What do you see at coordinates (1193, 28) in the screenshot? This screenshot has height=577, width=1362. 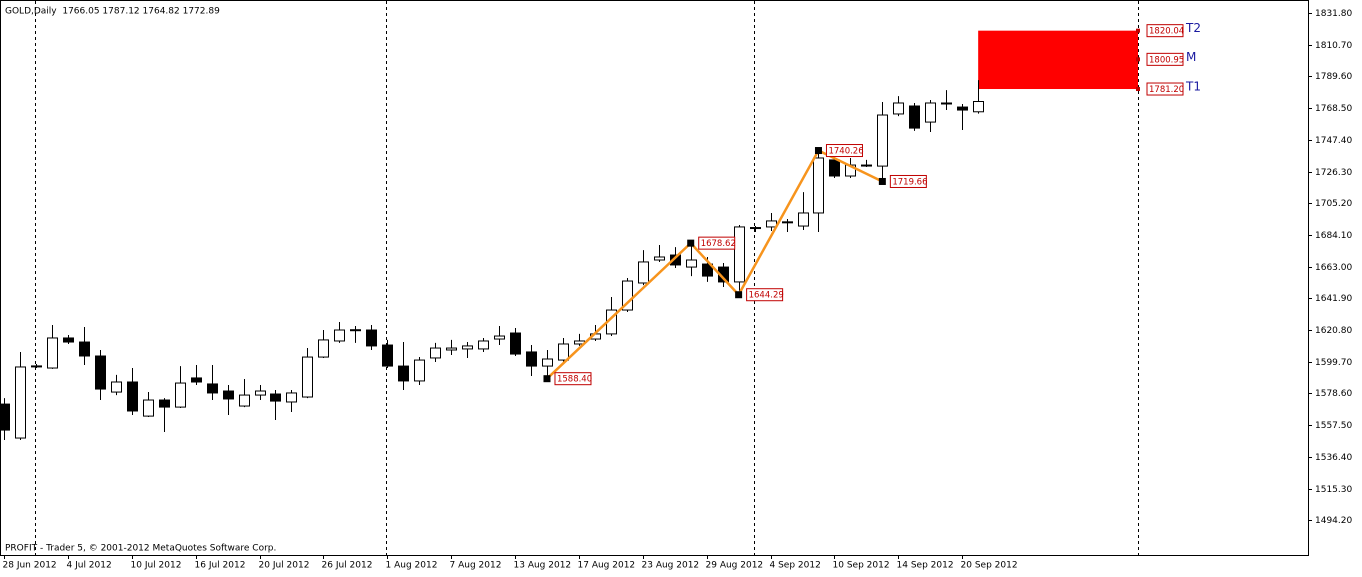 I see `target-name: T2` at bounding box center [1193, 28].